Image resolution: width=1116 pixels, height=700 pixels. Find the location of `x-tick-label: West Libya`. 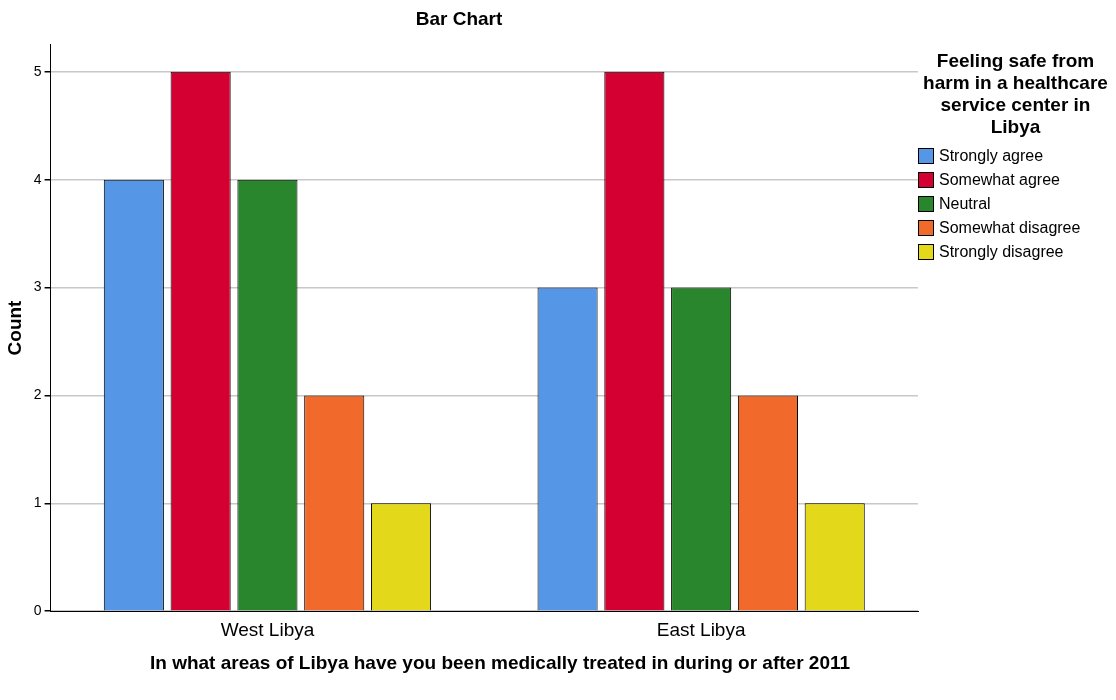

x-tick-label: West Libya is located at coordinates (267, 629).